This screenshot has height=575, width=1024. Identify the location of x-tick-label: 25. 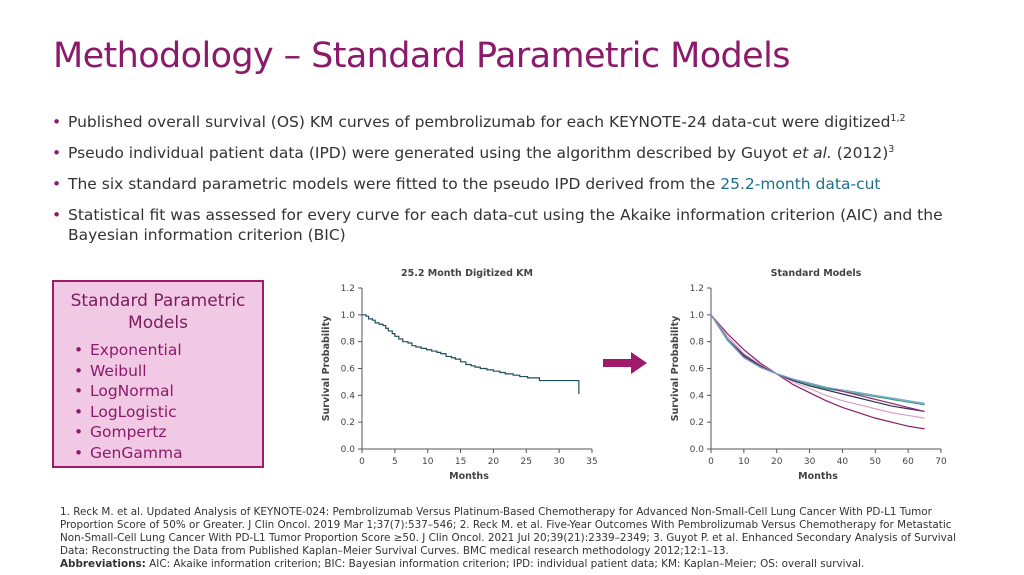
(526, 462).